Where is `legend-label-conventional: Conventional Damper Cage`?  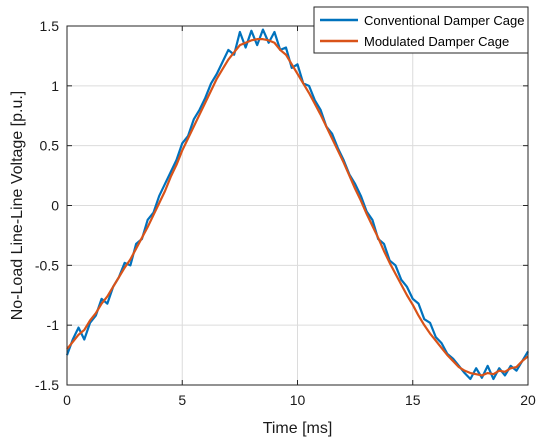 legend-label-conventional: Conventional Damper Cage is located at coordinates (444, 20).